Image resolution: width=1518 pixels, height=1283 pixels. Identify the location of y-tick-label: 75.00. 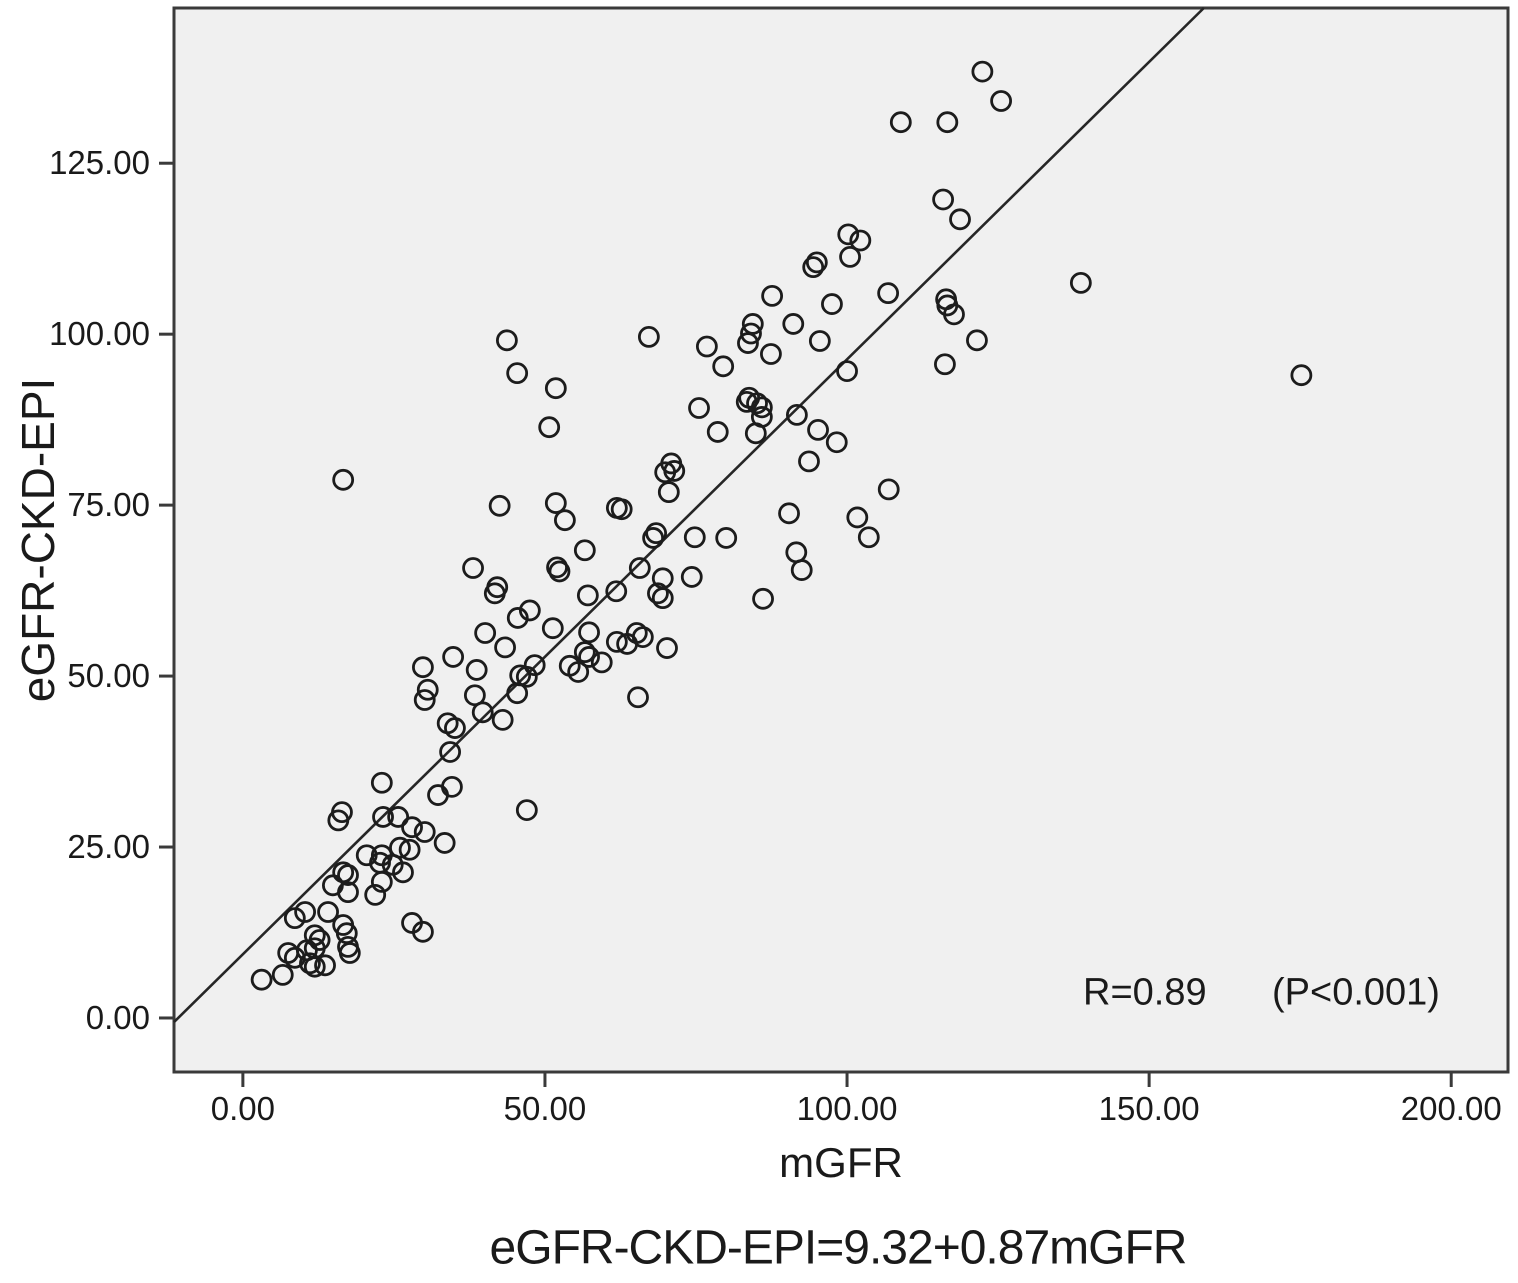
(108, 504).